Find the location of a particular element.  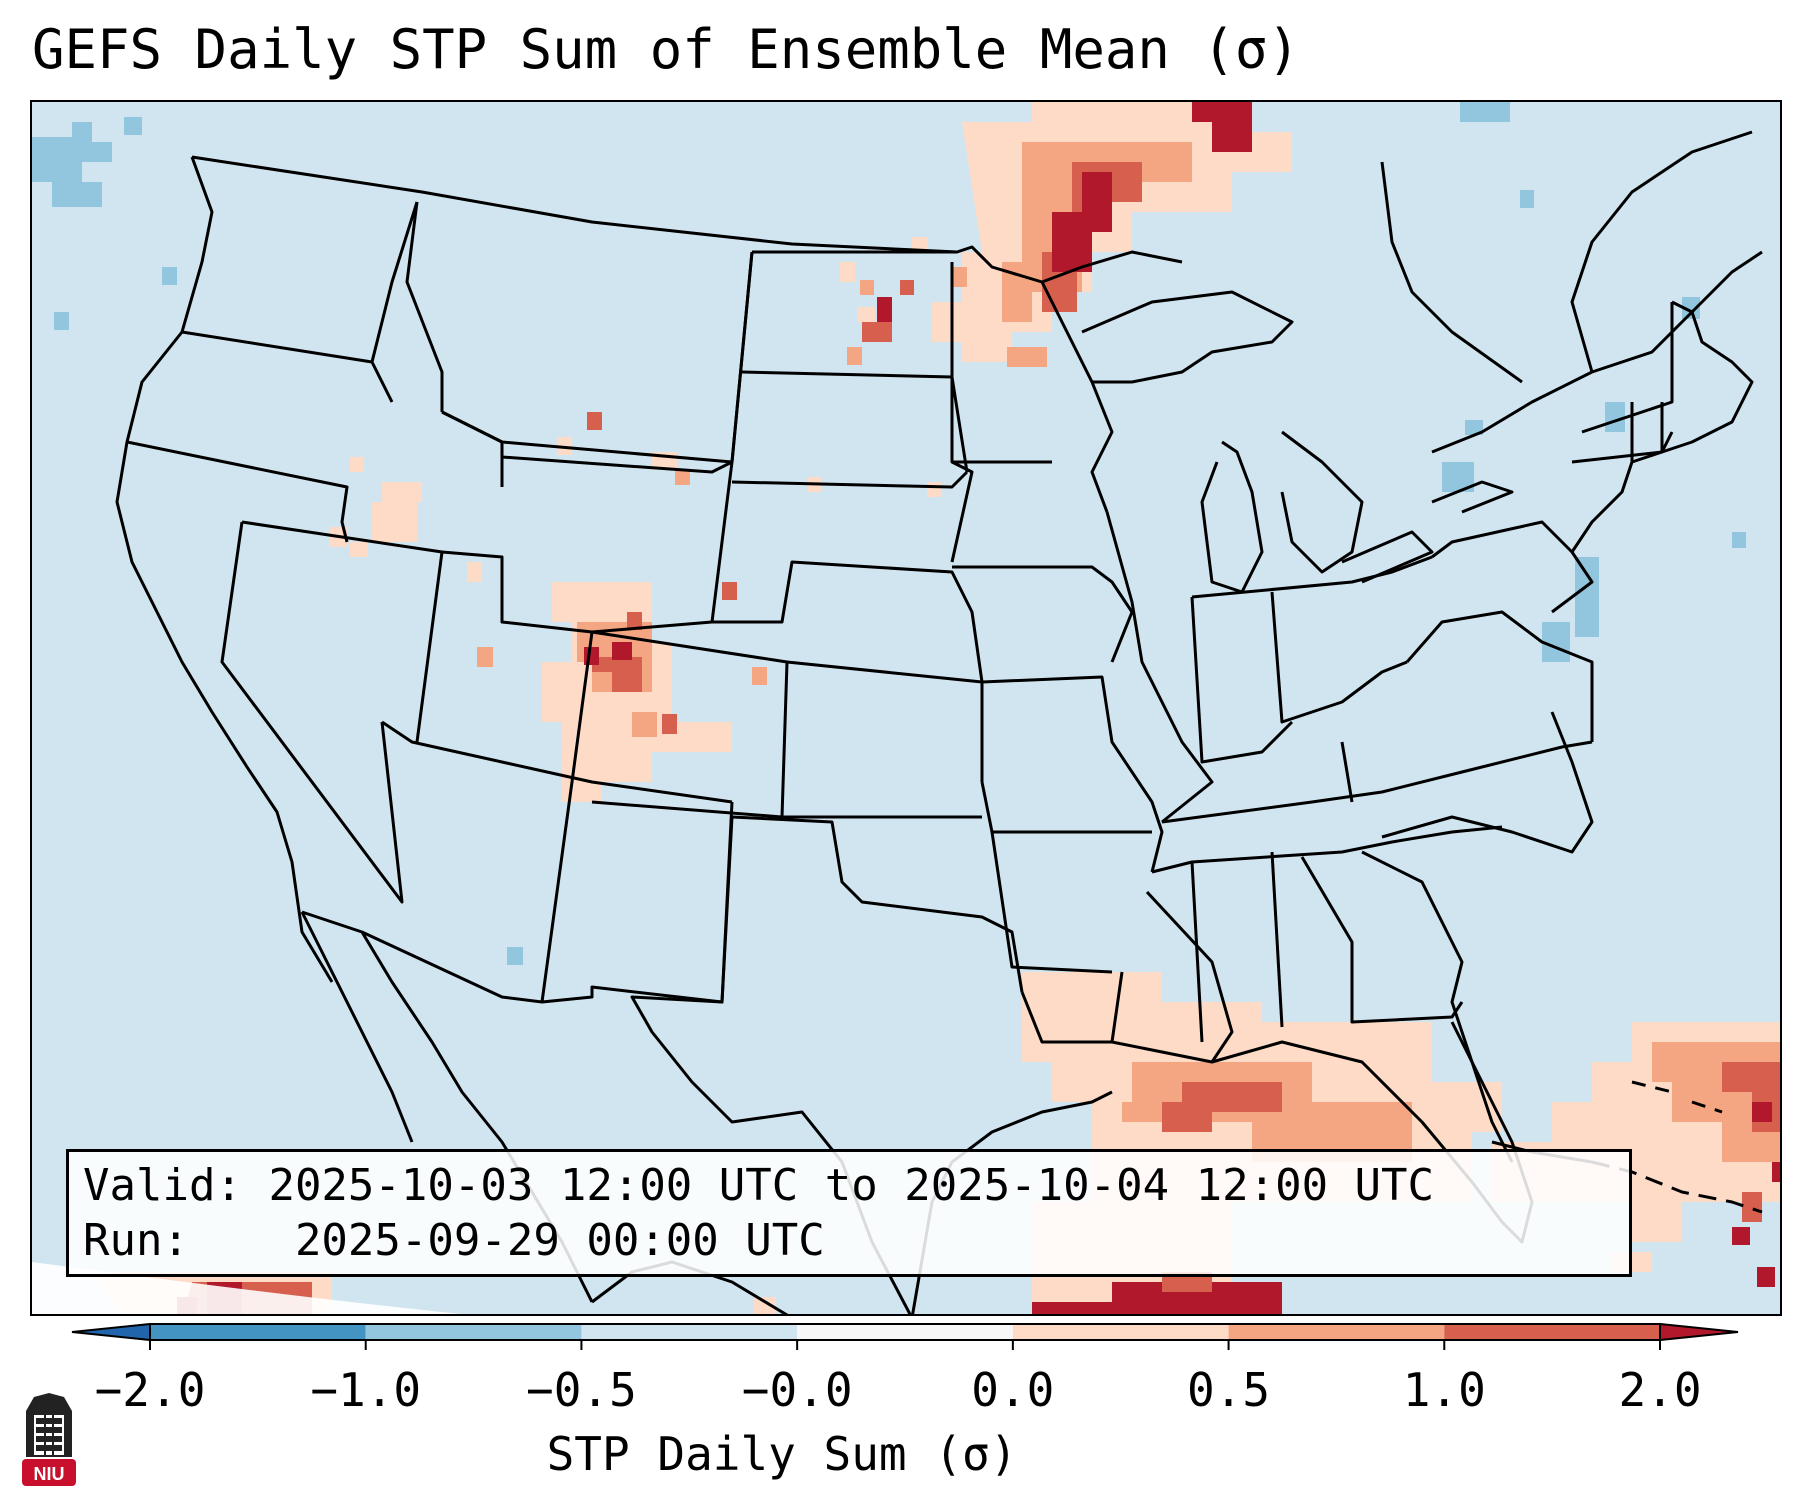

valid-label: Valid: is located at coordinates (162, 1185).